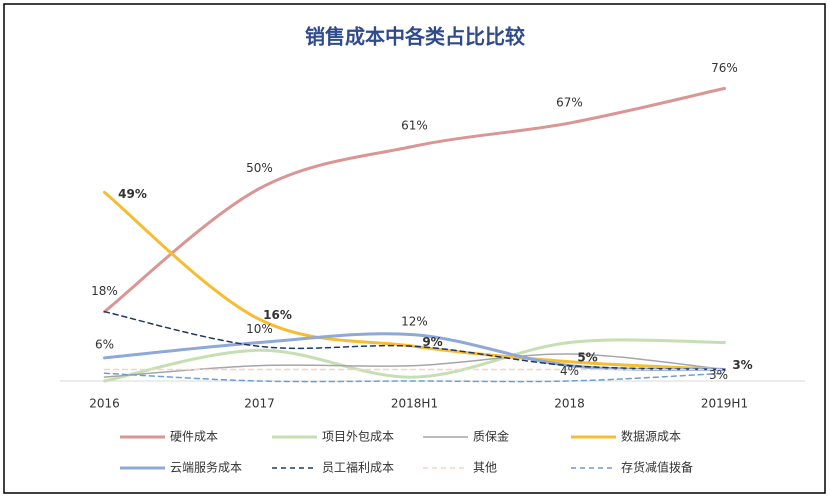 Image resolution: width=830 pixels, height=498 pixels. I want to click on data-label: 10%, so click(259, 329).